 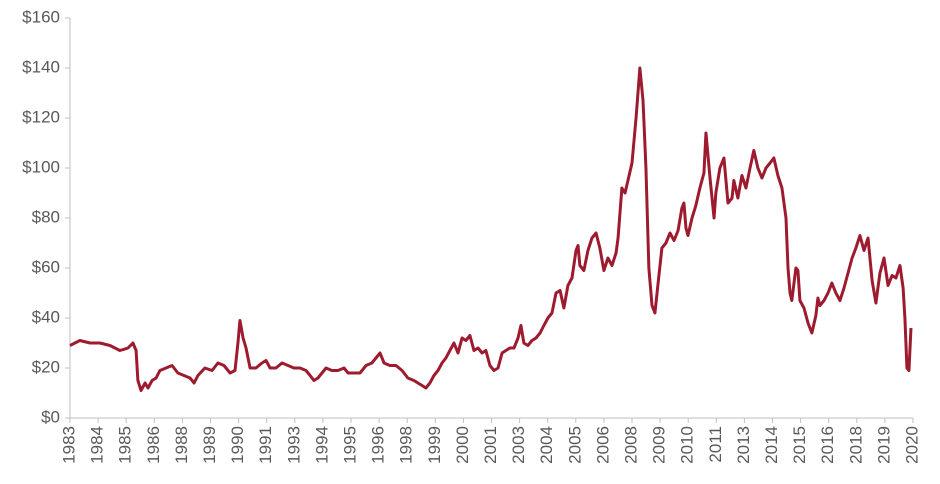 I want to click on x-tick-label: 2014, so click(x=771, y=445).